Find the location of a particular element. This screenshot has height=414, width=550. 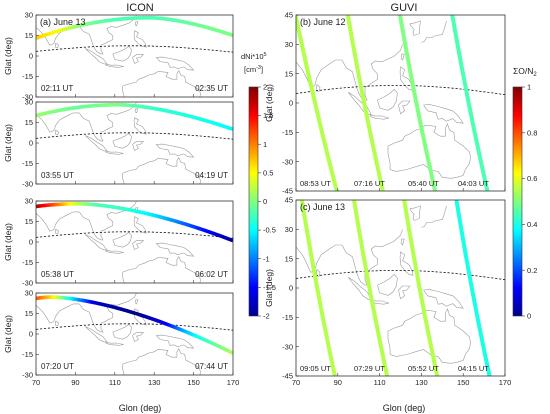

colorbar-tick-label: 0.4 is located at coordinates (532, 224).